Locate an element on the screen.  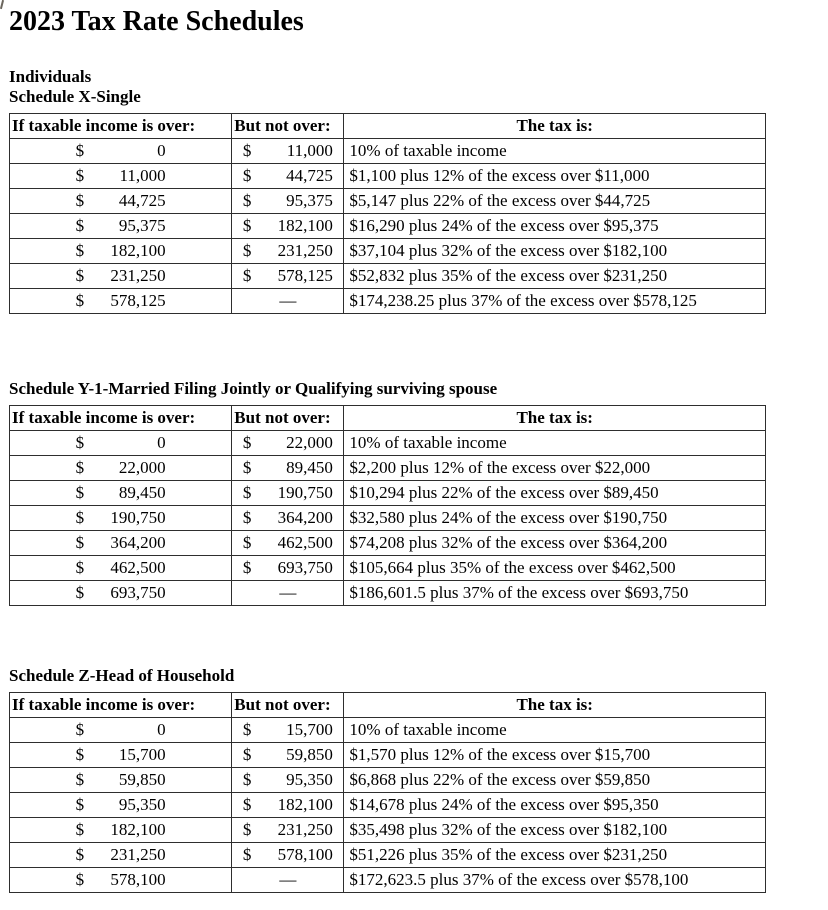
cell-over: $693,750 is located at coordinates (120, 593).